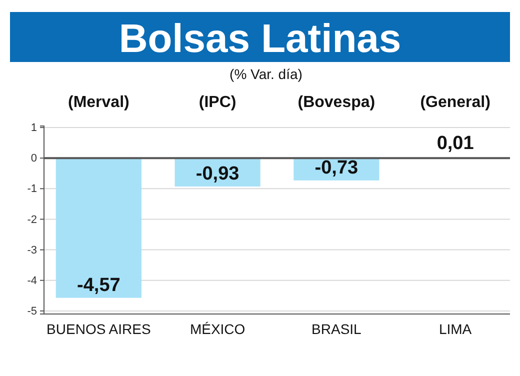 This screenshot has width=520, height=376. Describe the element at coordinates (337, 328) in the screenshot. I see `x-tick-label: BRASIL` at that location.